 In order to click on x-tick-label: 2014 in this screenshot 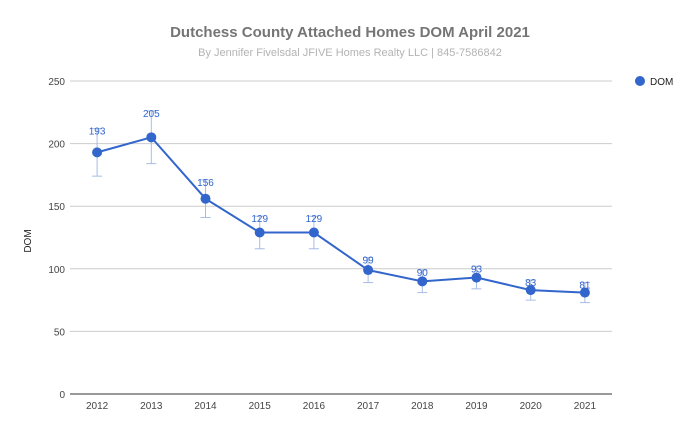, I will do `click(205, 406)`.